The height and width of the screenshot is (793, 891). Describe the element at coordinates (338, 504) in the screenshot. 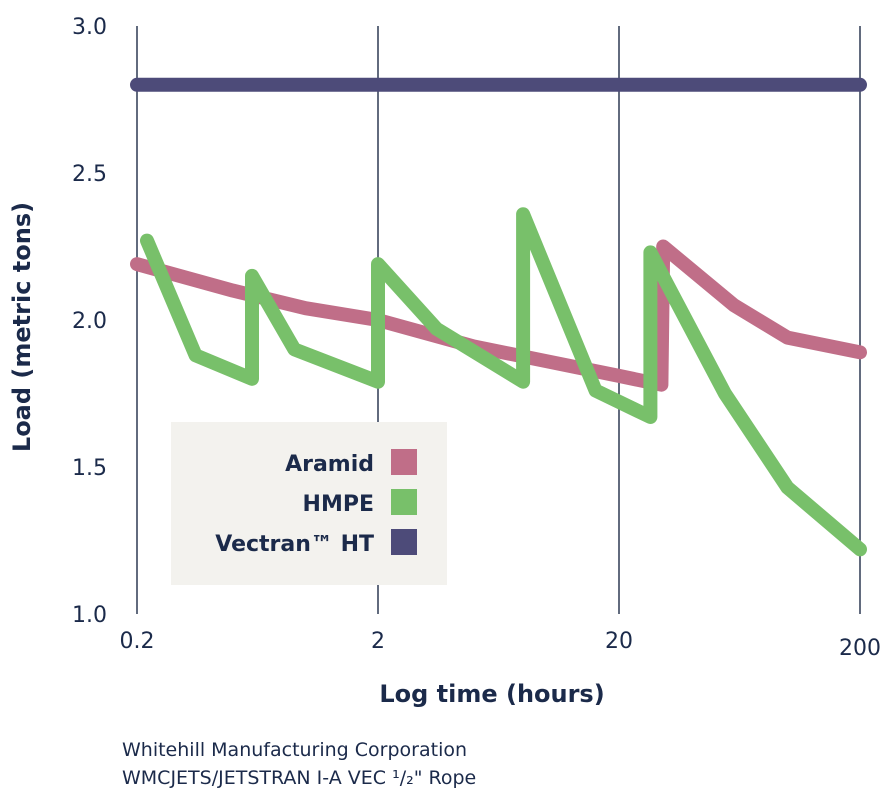

I see `legend-label-hmpe: HMPE` at that location.